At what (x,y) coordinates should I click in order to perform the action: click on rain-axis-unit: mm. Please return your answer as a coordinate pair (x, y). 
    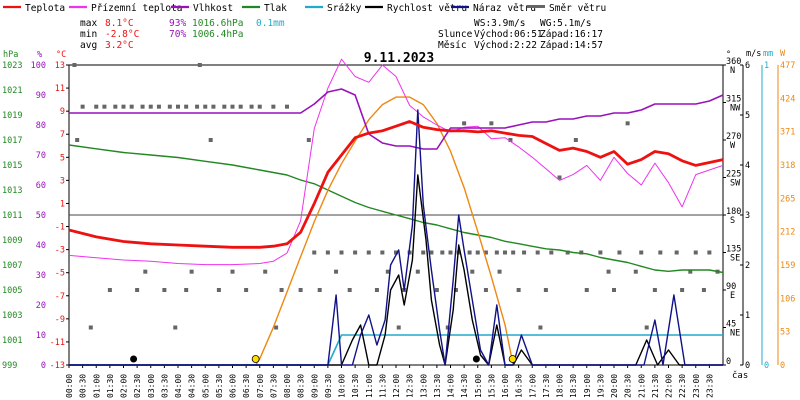
    Looking at the image, I should click on (768, 54).